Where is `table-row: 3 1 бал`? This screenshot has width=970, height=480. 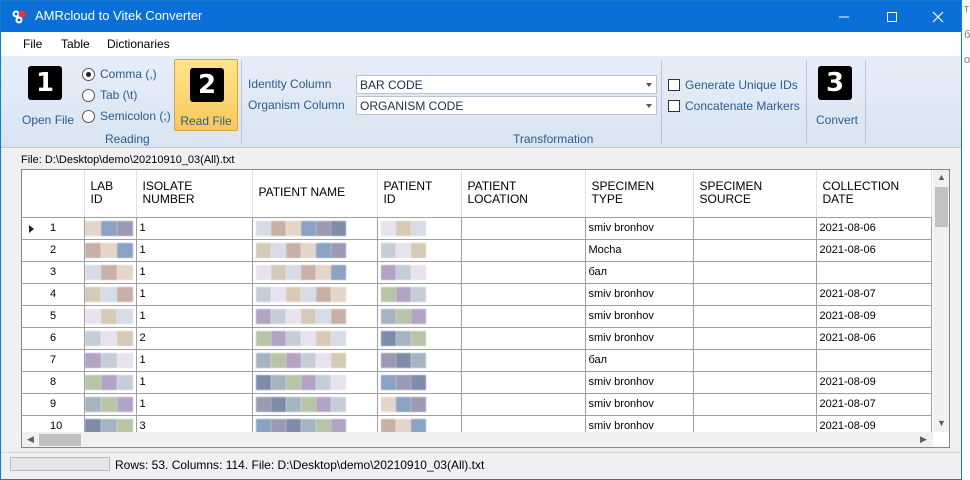
table-row: 3 1 бал is located at coordinates (477, 272).